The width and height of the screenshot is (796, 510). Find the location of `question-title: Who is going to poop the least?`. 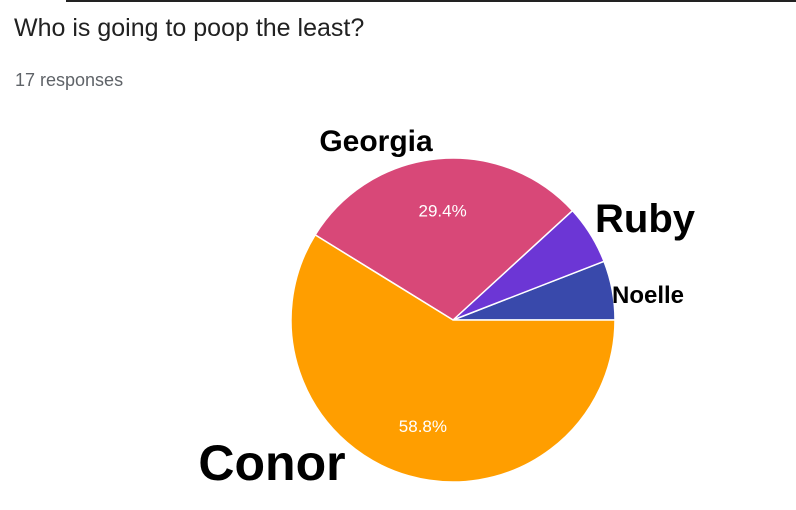

question-title: Who is going to poop the least? is located at coordinates (189, 28).